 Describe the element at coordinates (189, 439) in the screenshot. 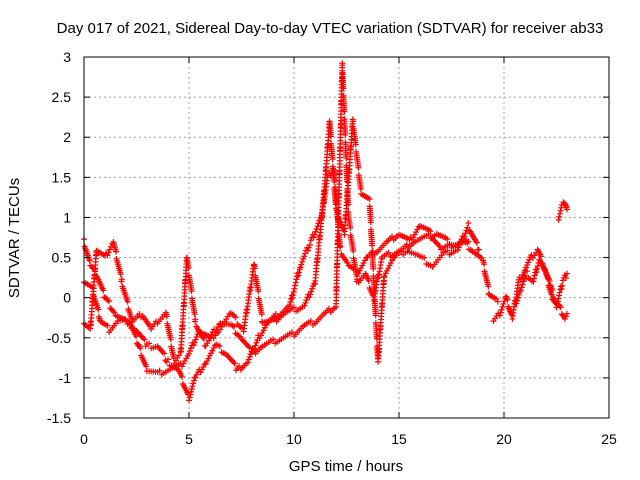

I see `x-tick-label: 5` at that location.